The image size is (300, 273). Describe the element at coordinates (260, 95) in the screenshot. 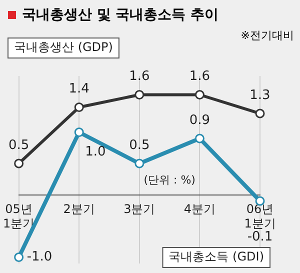

I see `data-label: 1.3` at that location.